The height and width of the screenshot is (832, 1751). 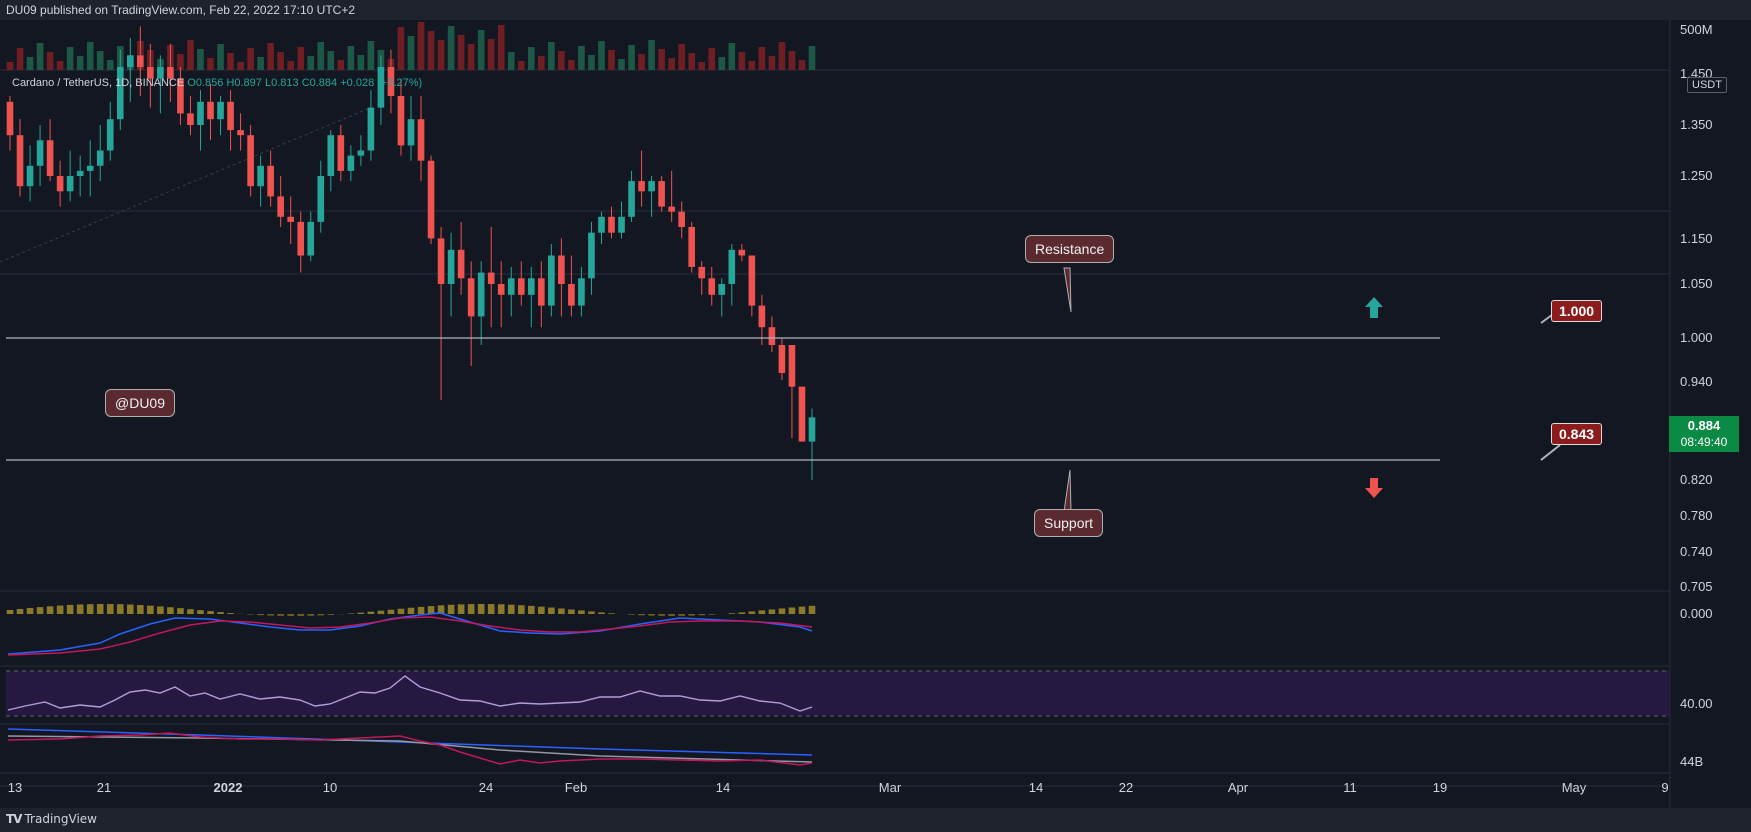 What do you see at coordinates (1696, 551) in the screenshot?
I see `price-tick-label: 0.740` at bounding box center [1696, 551].